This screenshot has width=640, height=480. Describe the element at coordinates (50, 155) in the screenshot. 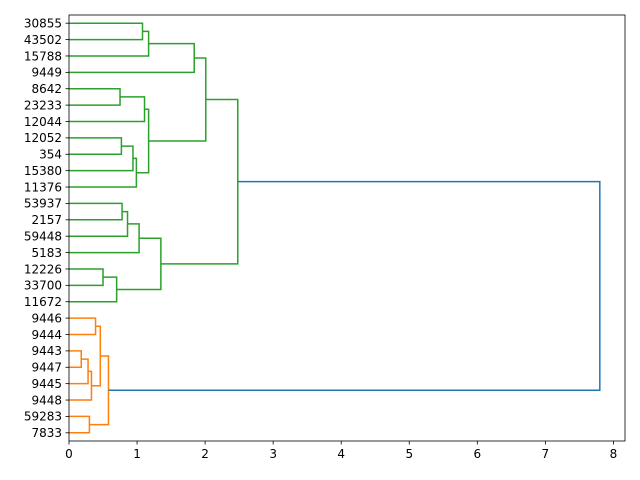

I see `leaf-label: 354` at that location.